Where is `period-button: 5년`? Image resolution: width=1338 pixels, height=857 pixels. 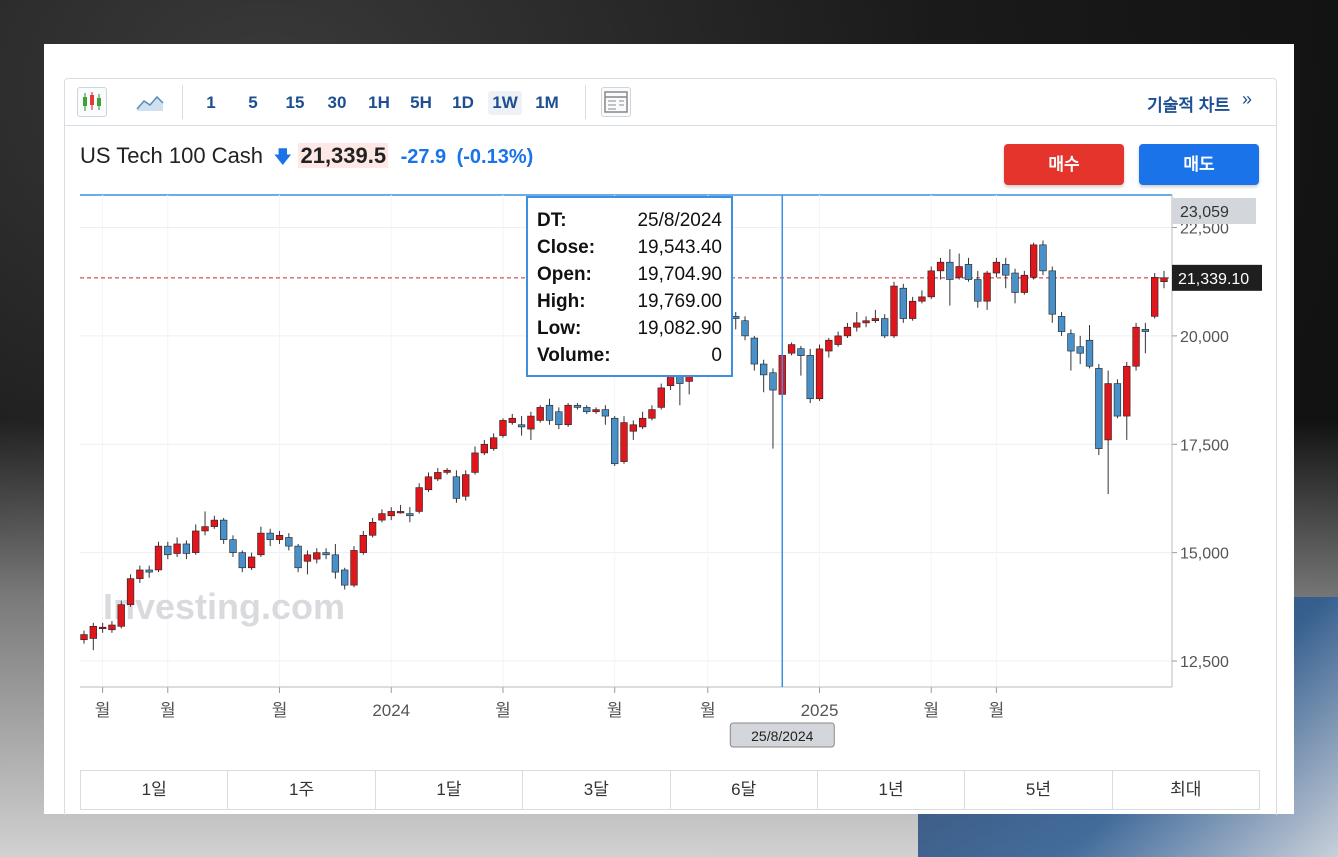
period-button: 5년 is located at coordinates (1039, 790).